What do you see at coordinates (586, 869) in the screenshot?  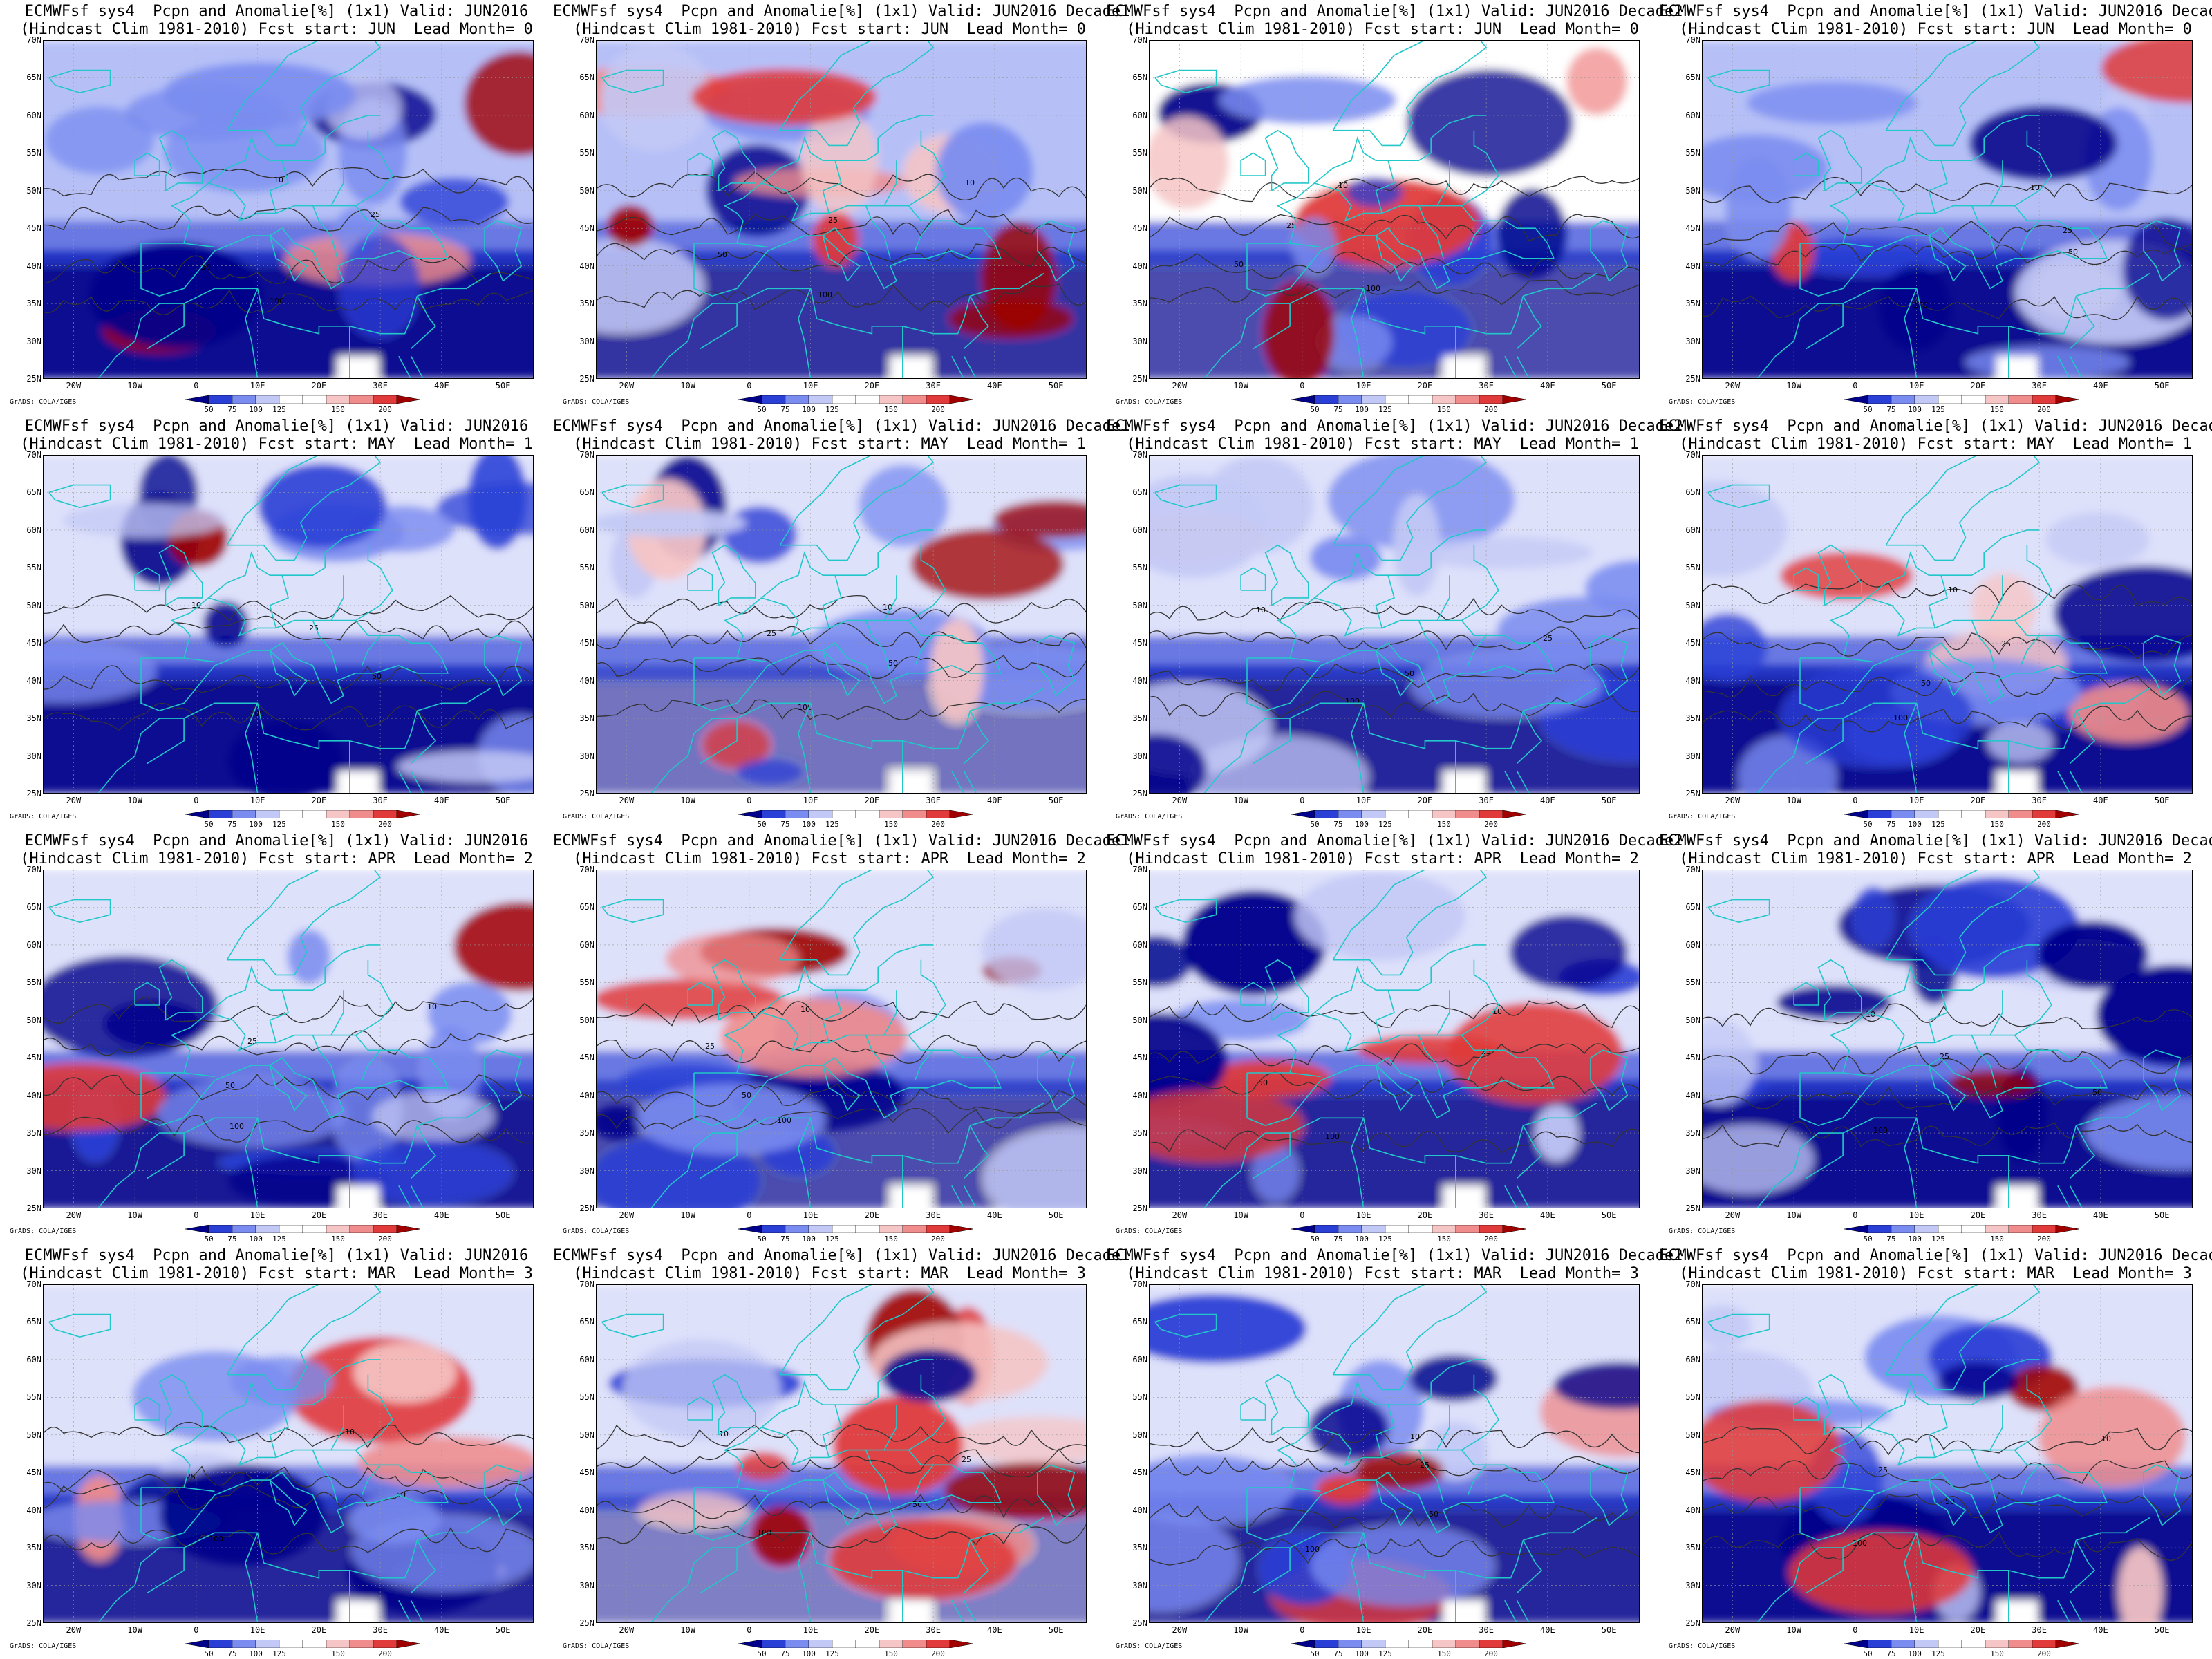 I see `latitude-label: 70N` at bounding box center [586, 869].